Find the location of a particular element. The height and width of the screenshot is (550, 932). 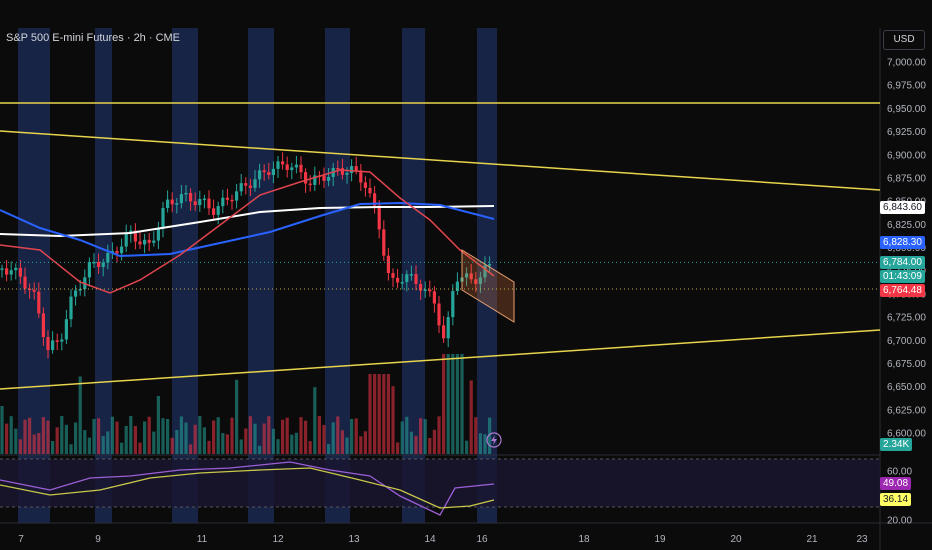

price-tick-label: 6,625.00 is located at coordinates (906, 410).